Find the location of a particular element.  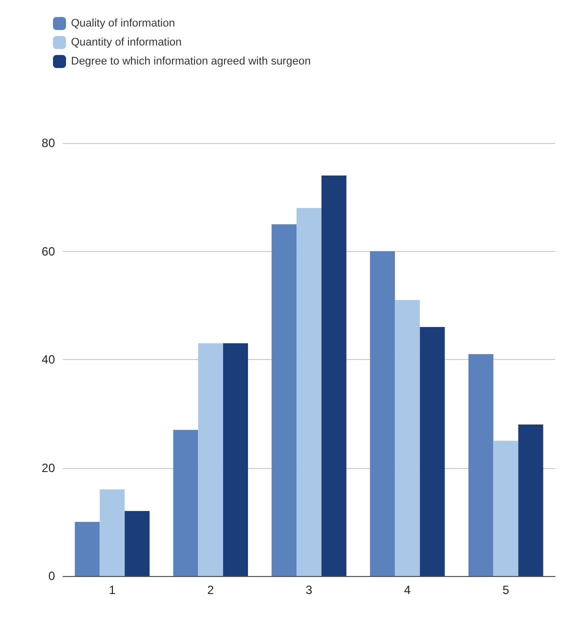

x-tick-label: 5 is located at coordinates (506, 590).